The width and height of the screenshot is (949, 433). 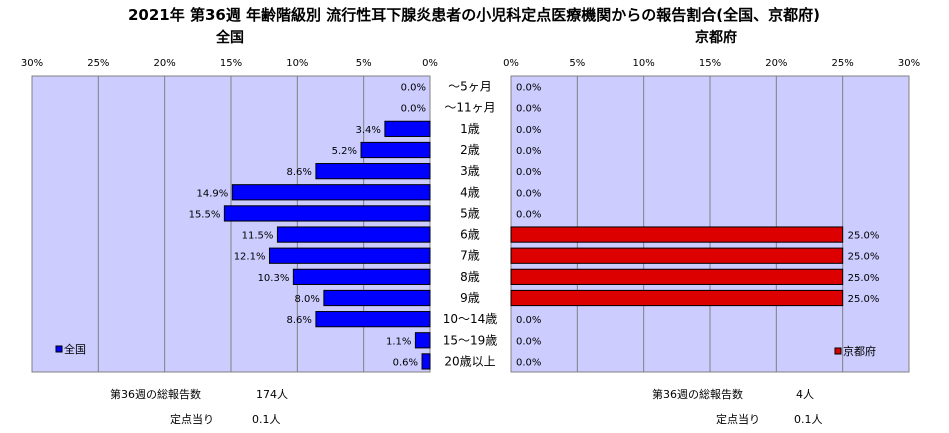 What do you see at coordinates (32, 63) in the screenshot?
I see `tick-label-national: 30%` at bounding box center [32, 63].